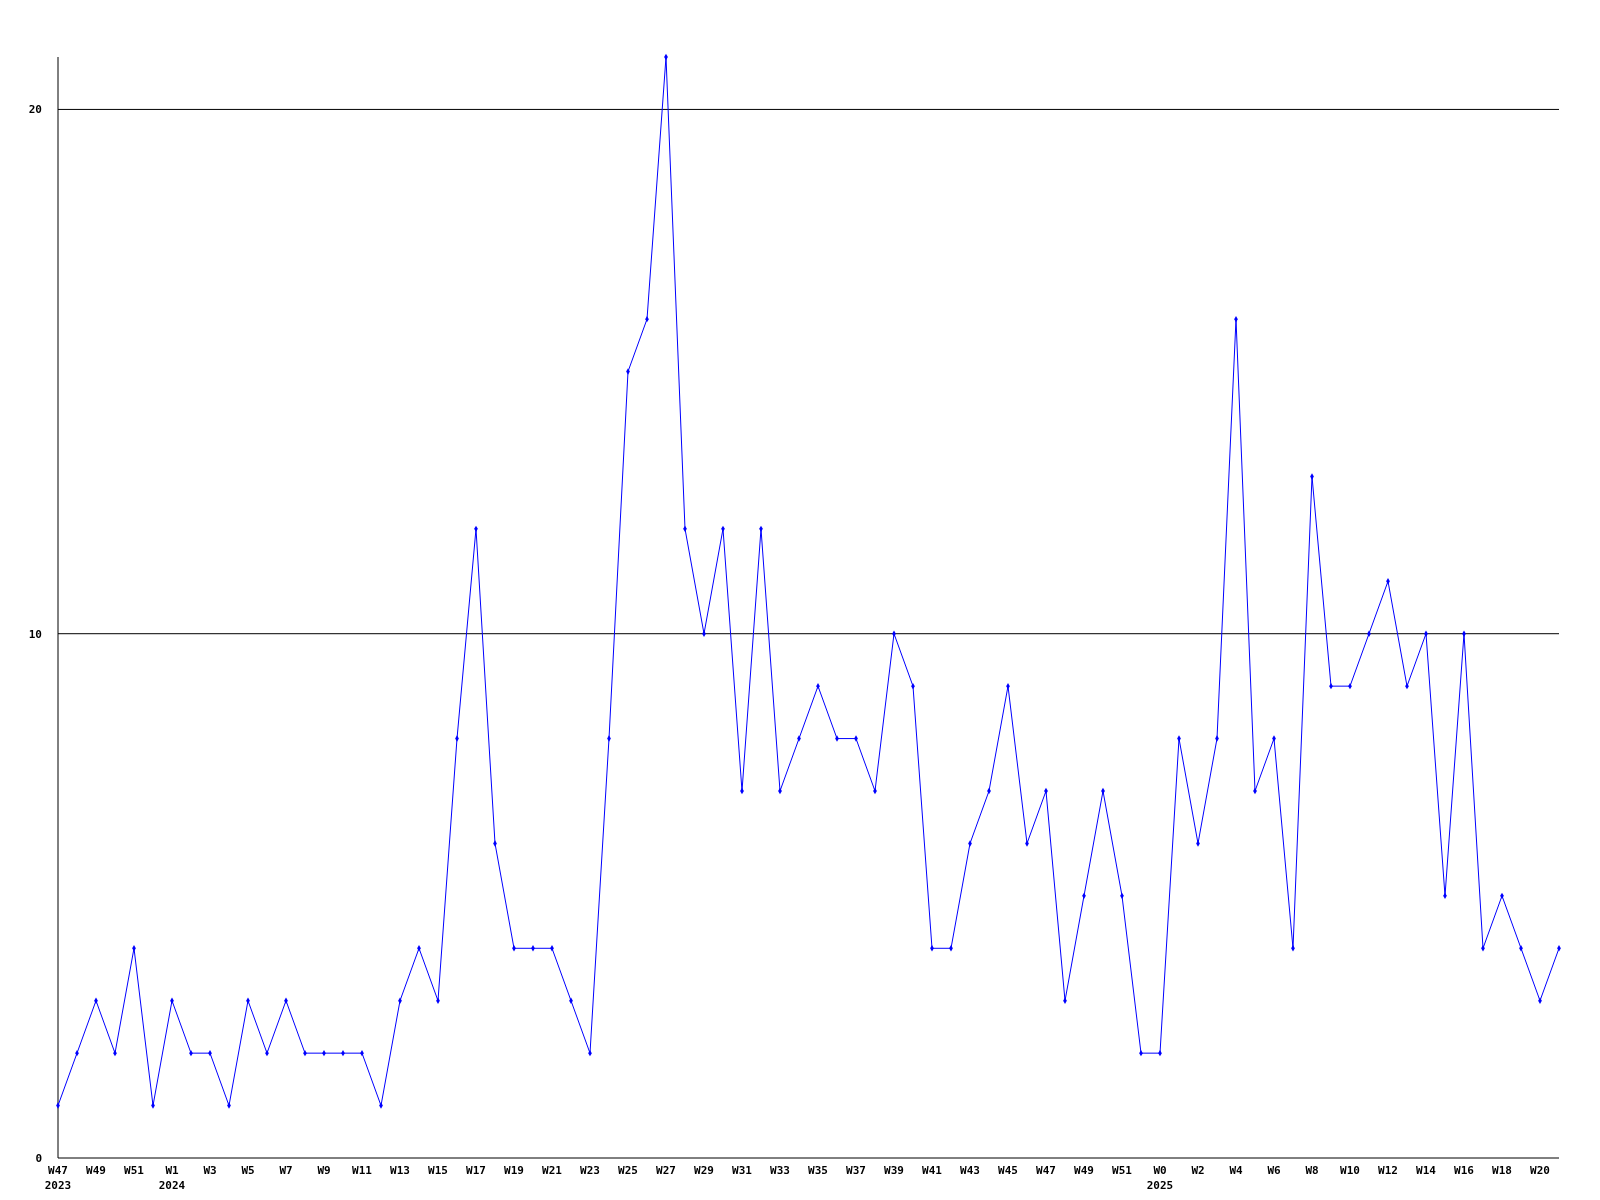 The height and width of the screenshot is (1200, 1600). I want to click on x-tick-label: W27, so click(666, 1170).